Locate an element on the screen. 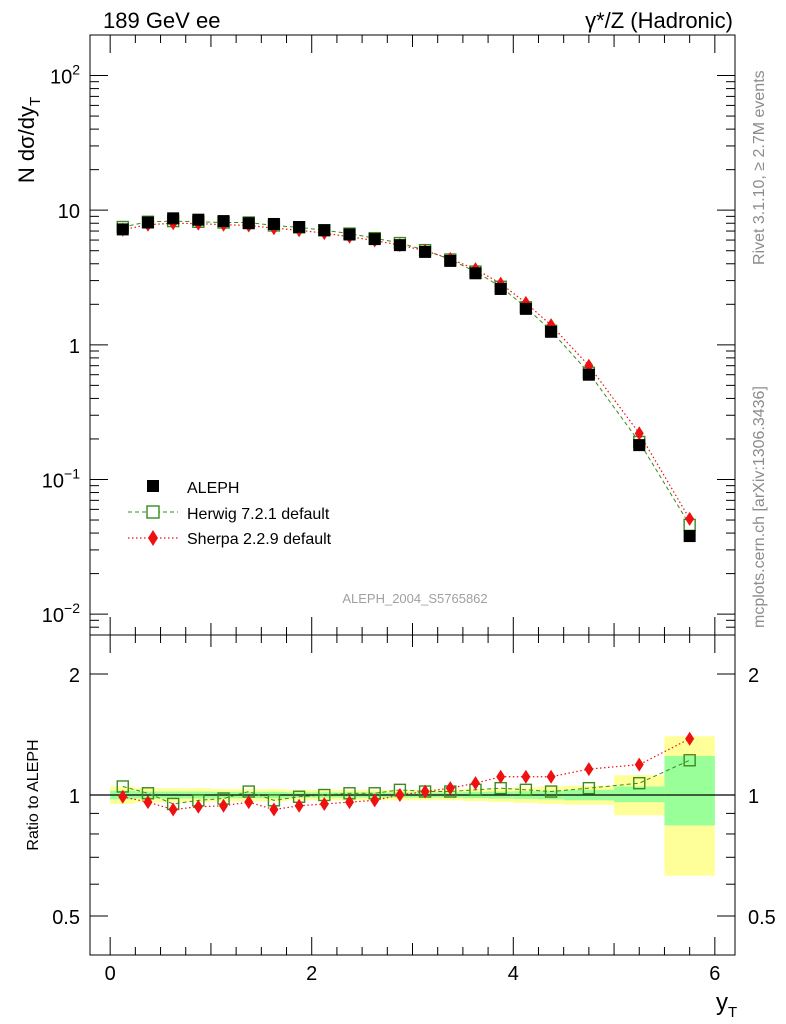 This screenshot has height=1024, width=786. x-tick-label: 2 is located at coordinates (311, 974).